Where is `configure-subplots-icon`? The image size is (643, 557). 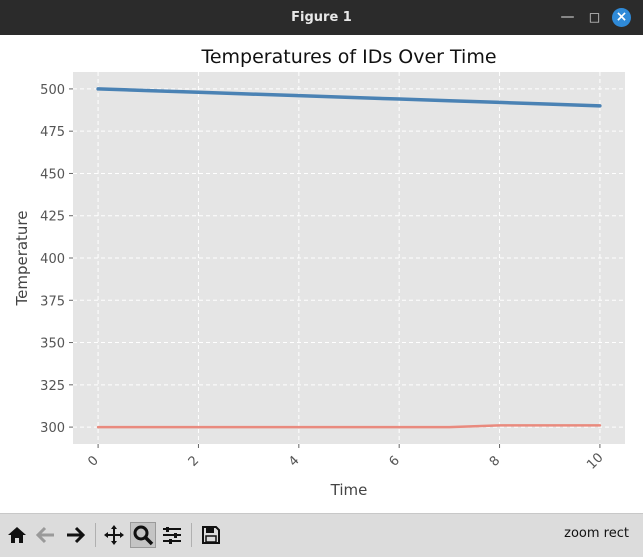
configure-subplots-icon is located at coordinates (172, 535).